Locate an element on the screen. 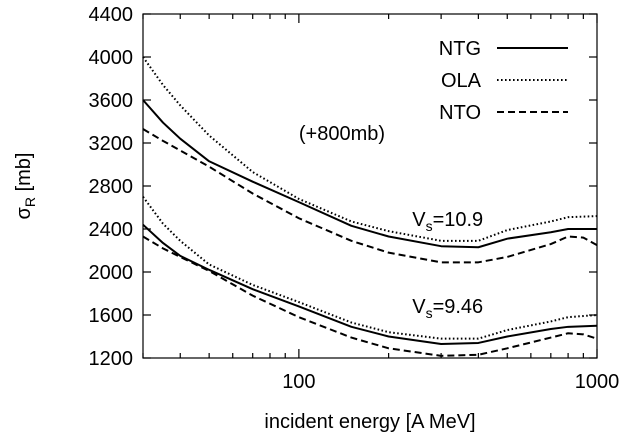 The width and height of the screenshot is (636, 442). y-tick-label: 2000 is located at coordinates (111, 273).